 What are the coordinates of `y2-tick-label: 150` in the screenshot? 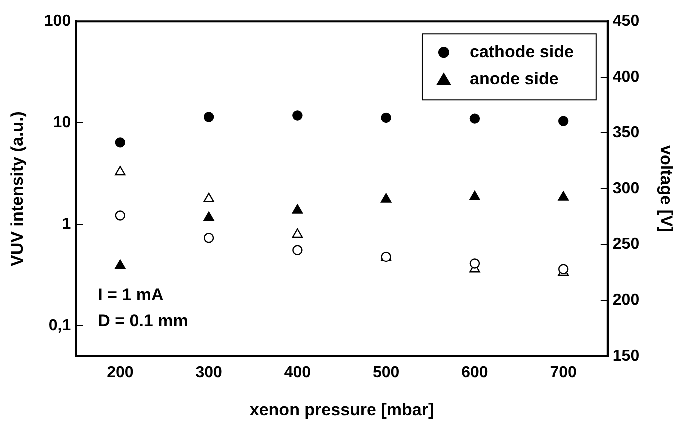 It's located at (626, 356).